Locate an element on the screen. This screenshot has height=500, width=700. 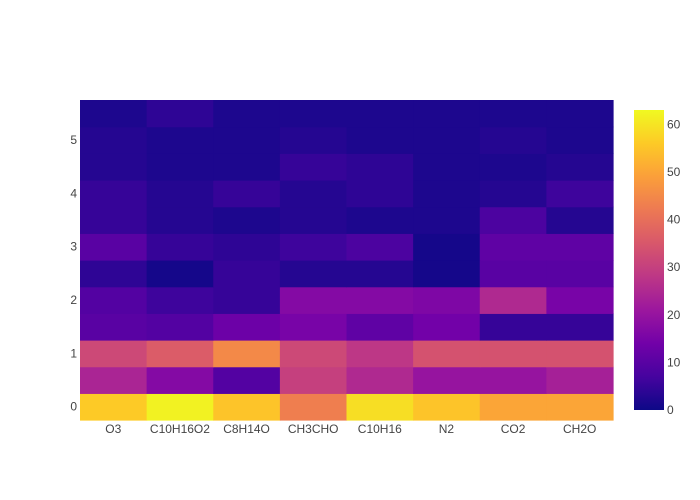
colorbar-tick-label: 30 is located at coordinates (674, 267).